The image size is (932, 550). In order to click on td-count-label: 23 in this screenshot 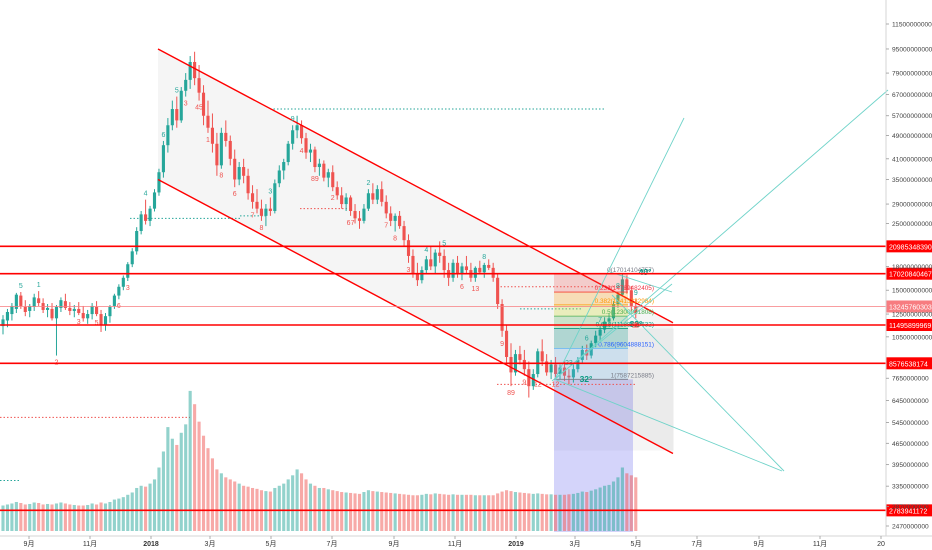, I will do `click(636, 325)`.